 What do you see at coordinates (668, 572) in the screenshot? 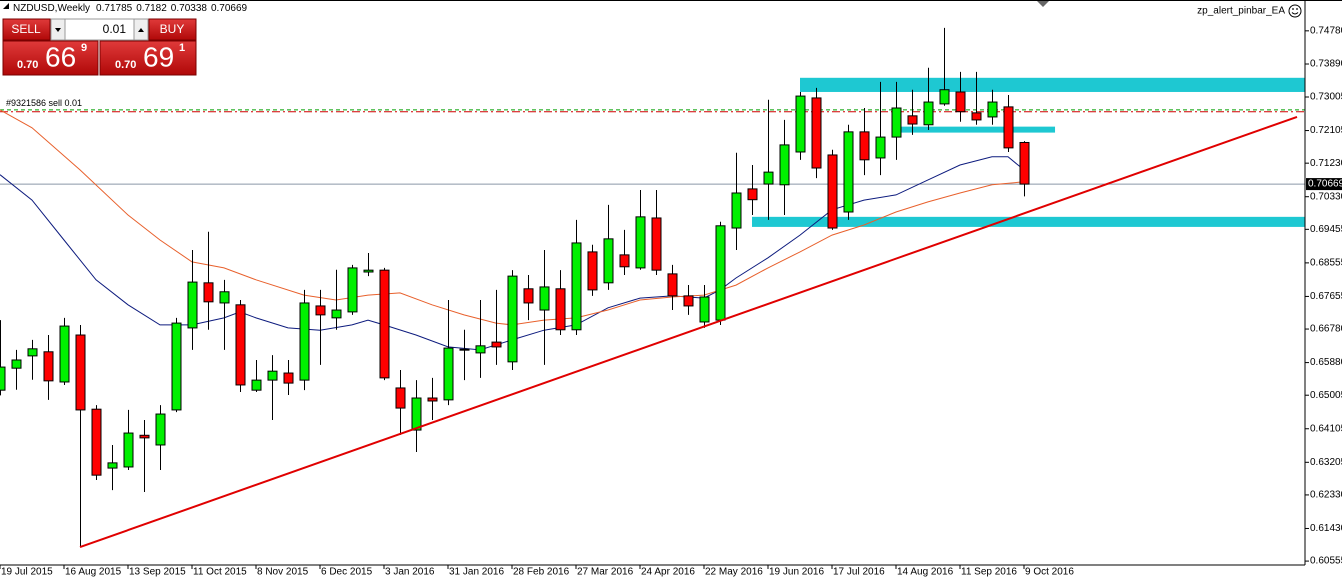
I see `x-tick-label: 24 Apr 2016` at bounding box center [668, 572].